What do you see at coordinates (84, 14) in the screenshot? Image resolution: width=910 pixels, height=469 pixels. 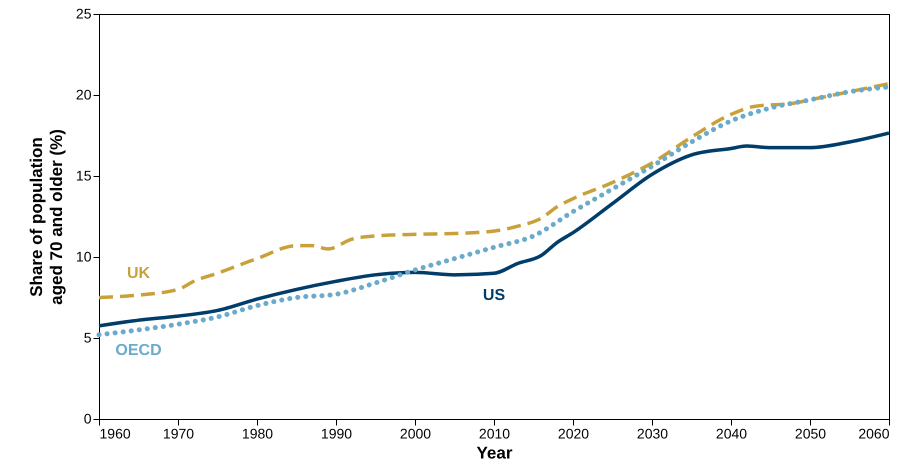 I see `y-tick-label: 25` at bounding box center [84, 14].